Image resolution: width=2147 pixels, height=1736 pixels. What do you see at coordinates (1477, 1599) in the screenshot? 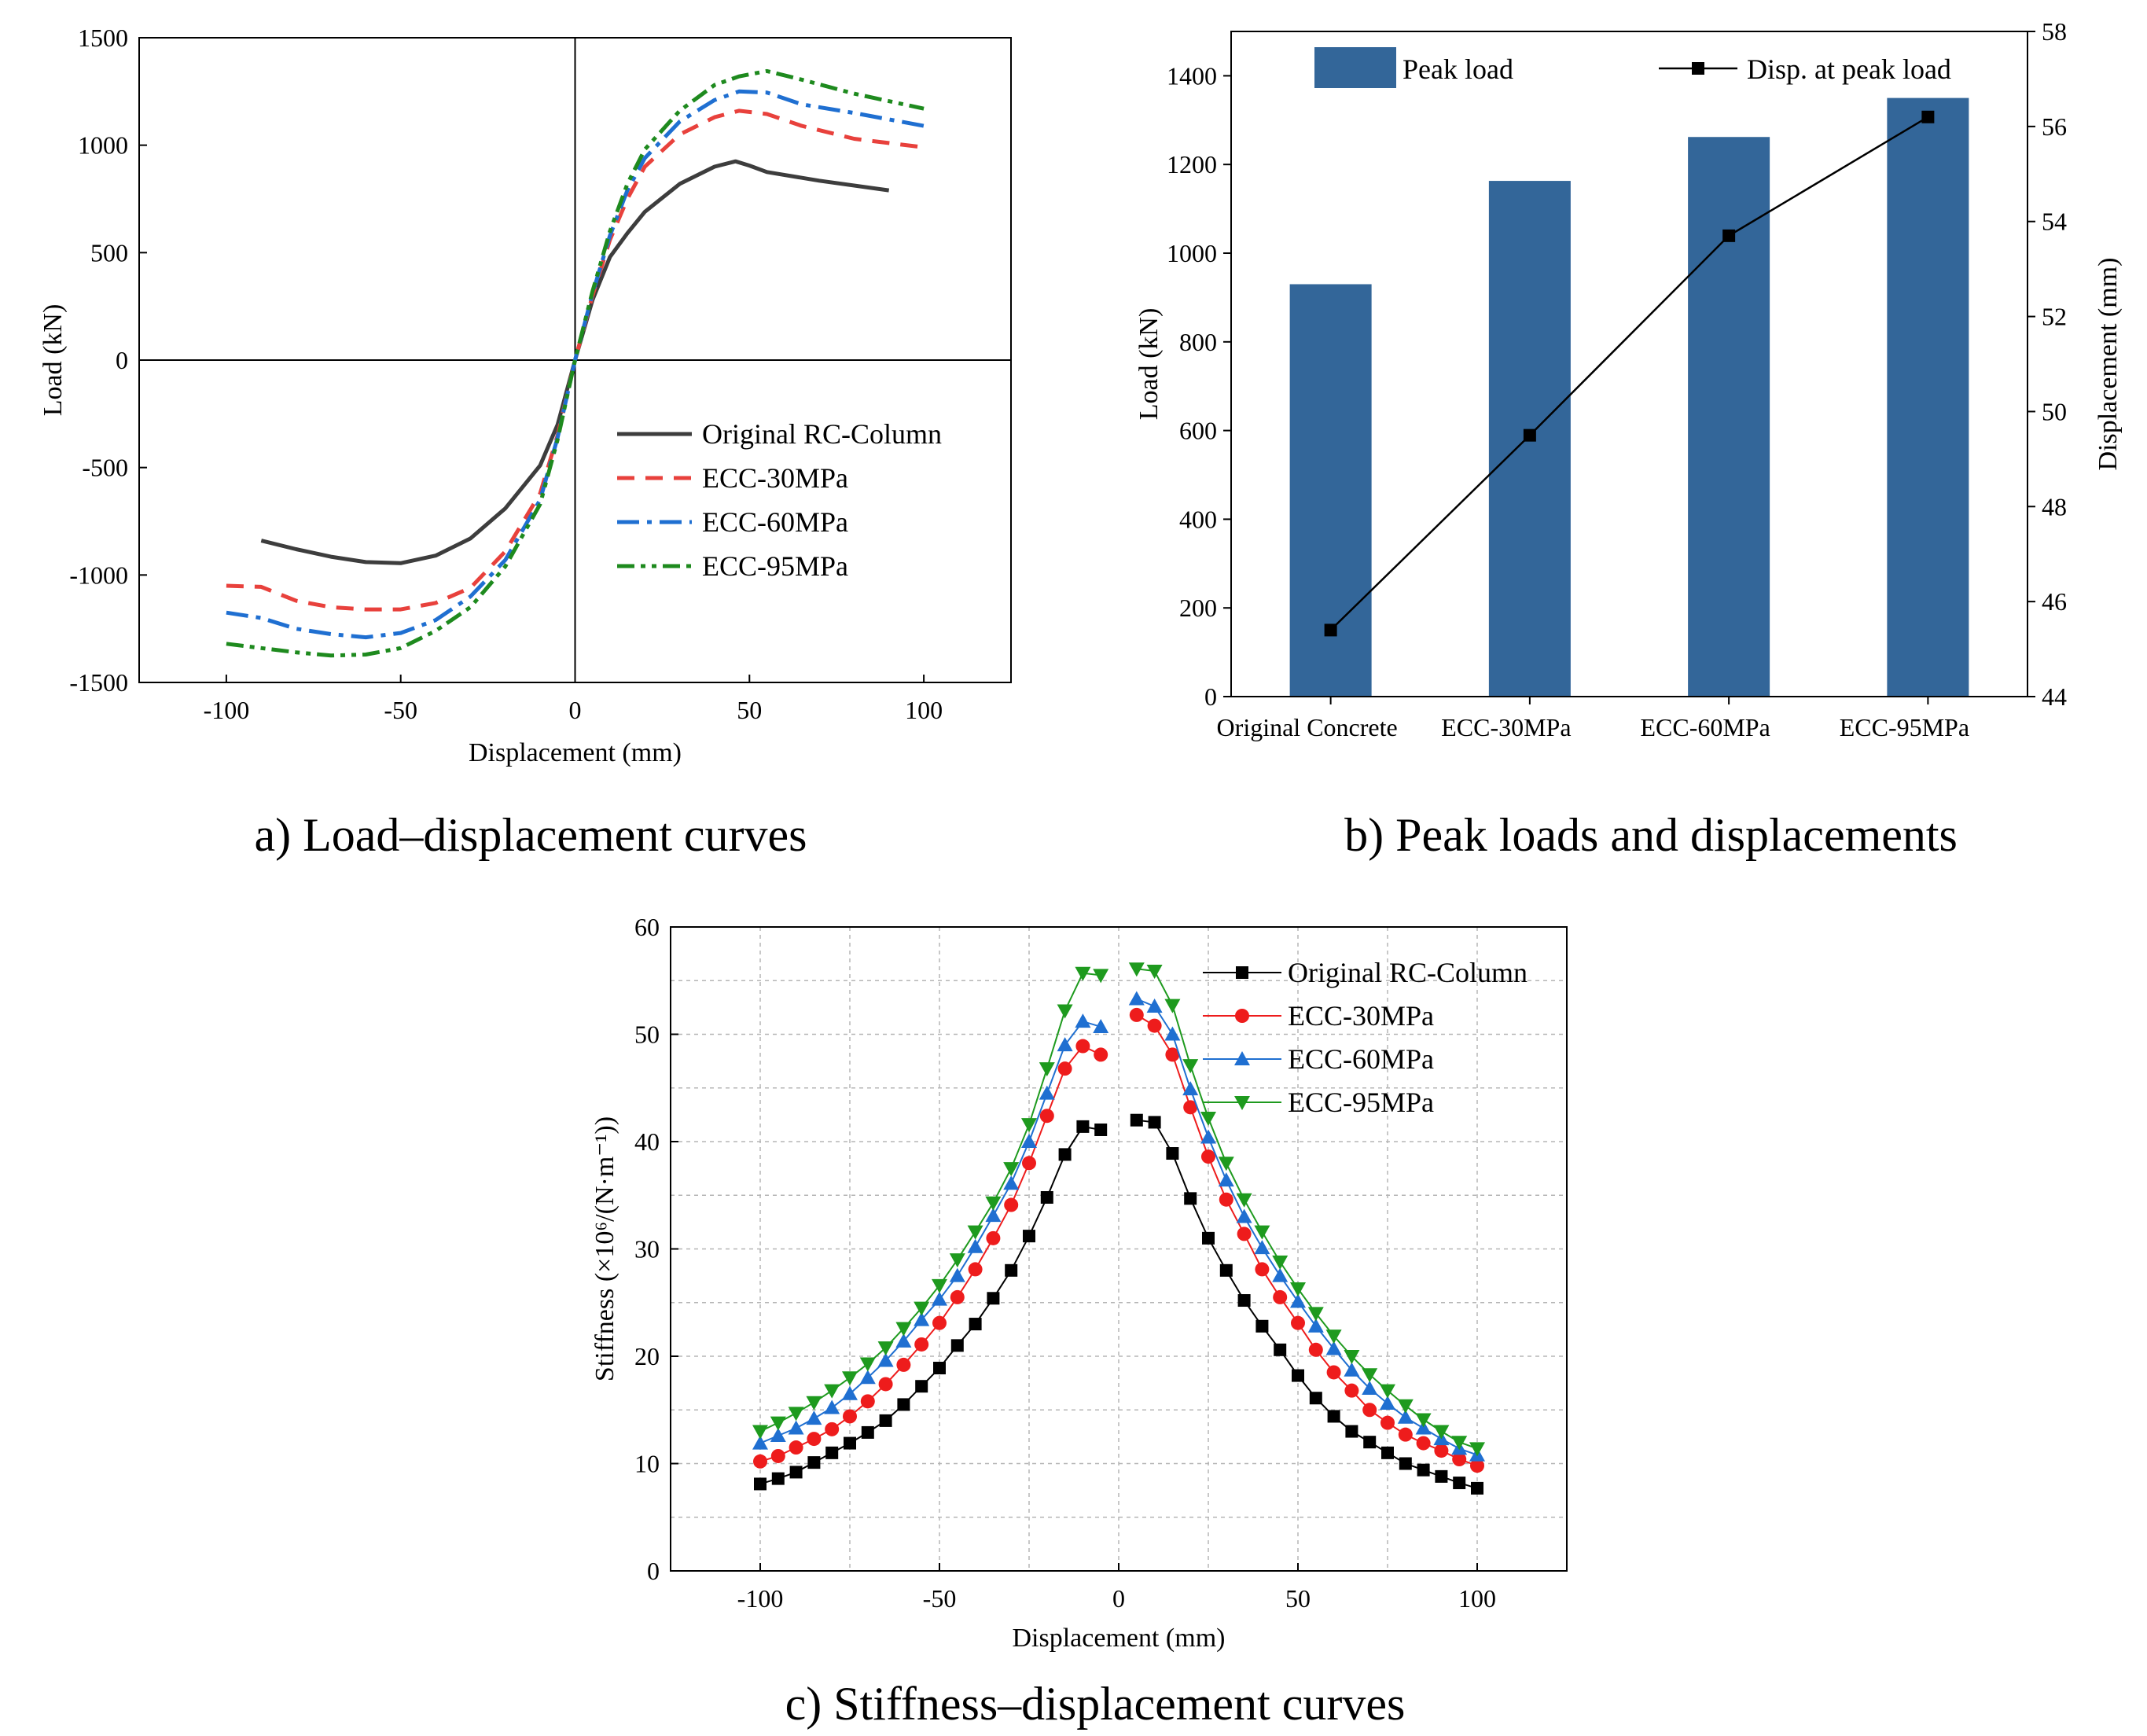
I see `x-tick-label: 100` at bounding box center [1477, 1599].